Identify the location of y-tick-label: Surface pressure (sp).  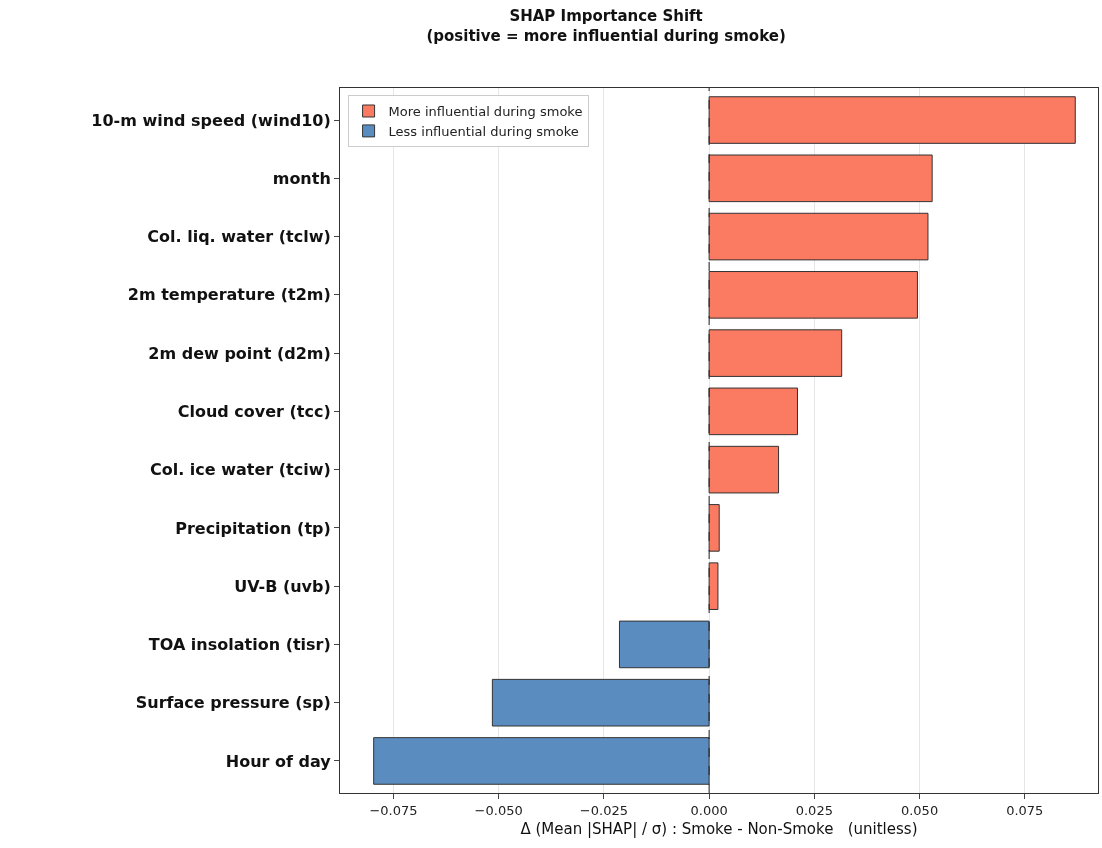
(233, 703).